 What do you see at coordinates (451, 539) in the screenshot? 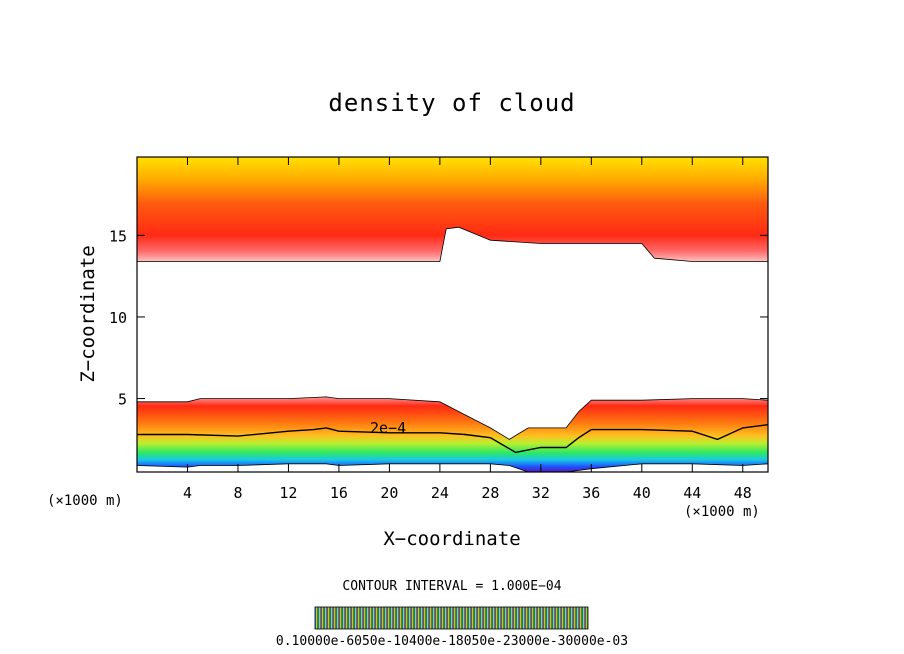
I see `x-axis-label: X−coordinate` at bounding box center [451, 539].